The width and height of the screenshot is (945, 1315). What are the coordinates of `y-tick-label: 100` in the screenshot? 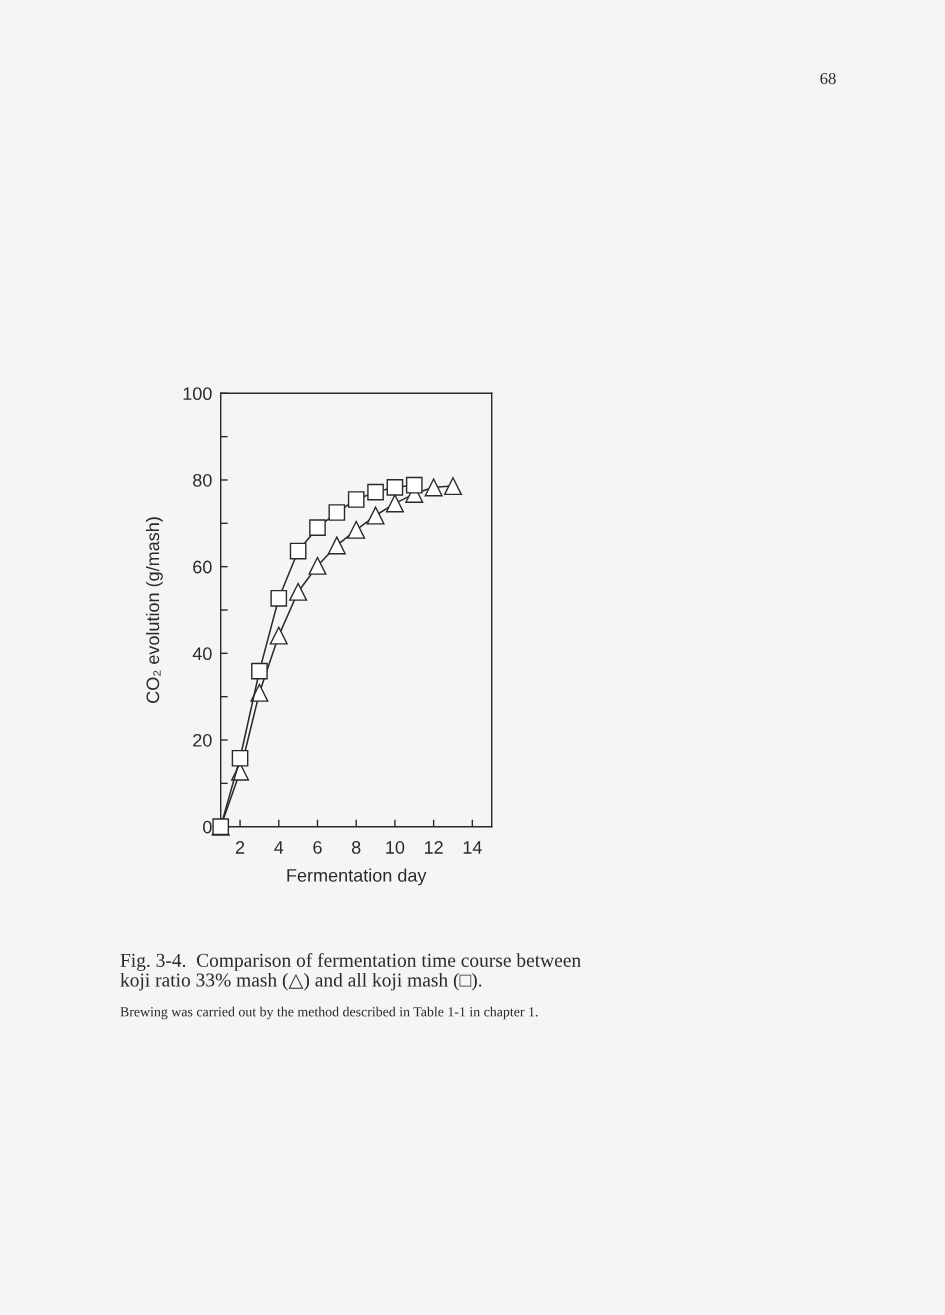 It's located at (197, 394).